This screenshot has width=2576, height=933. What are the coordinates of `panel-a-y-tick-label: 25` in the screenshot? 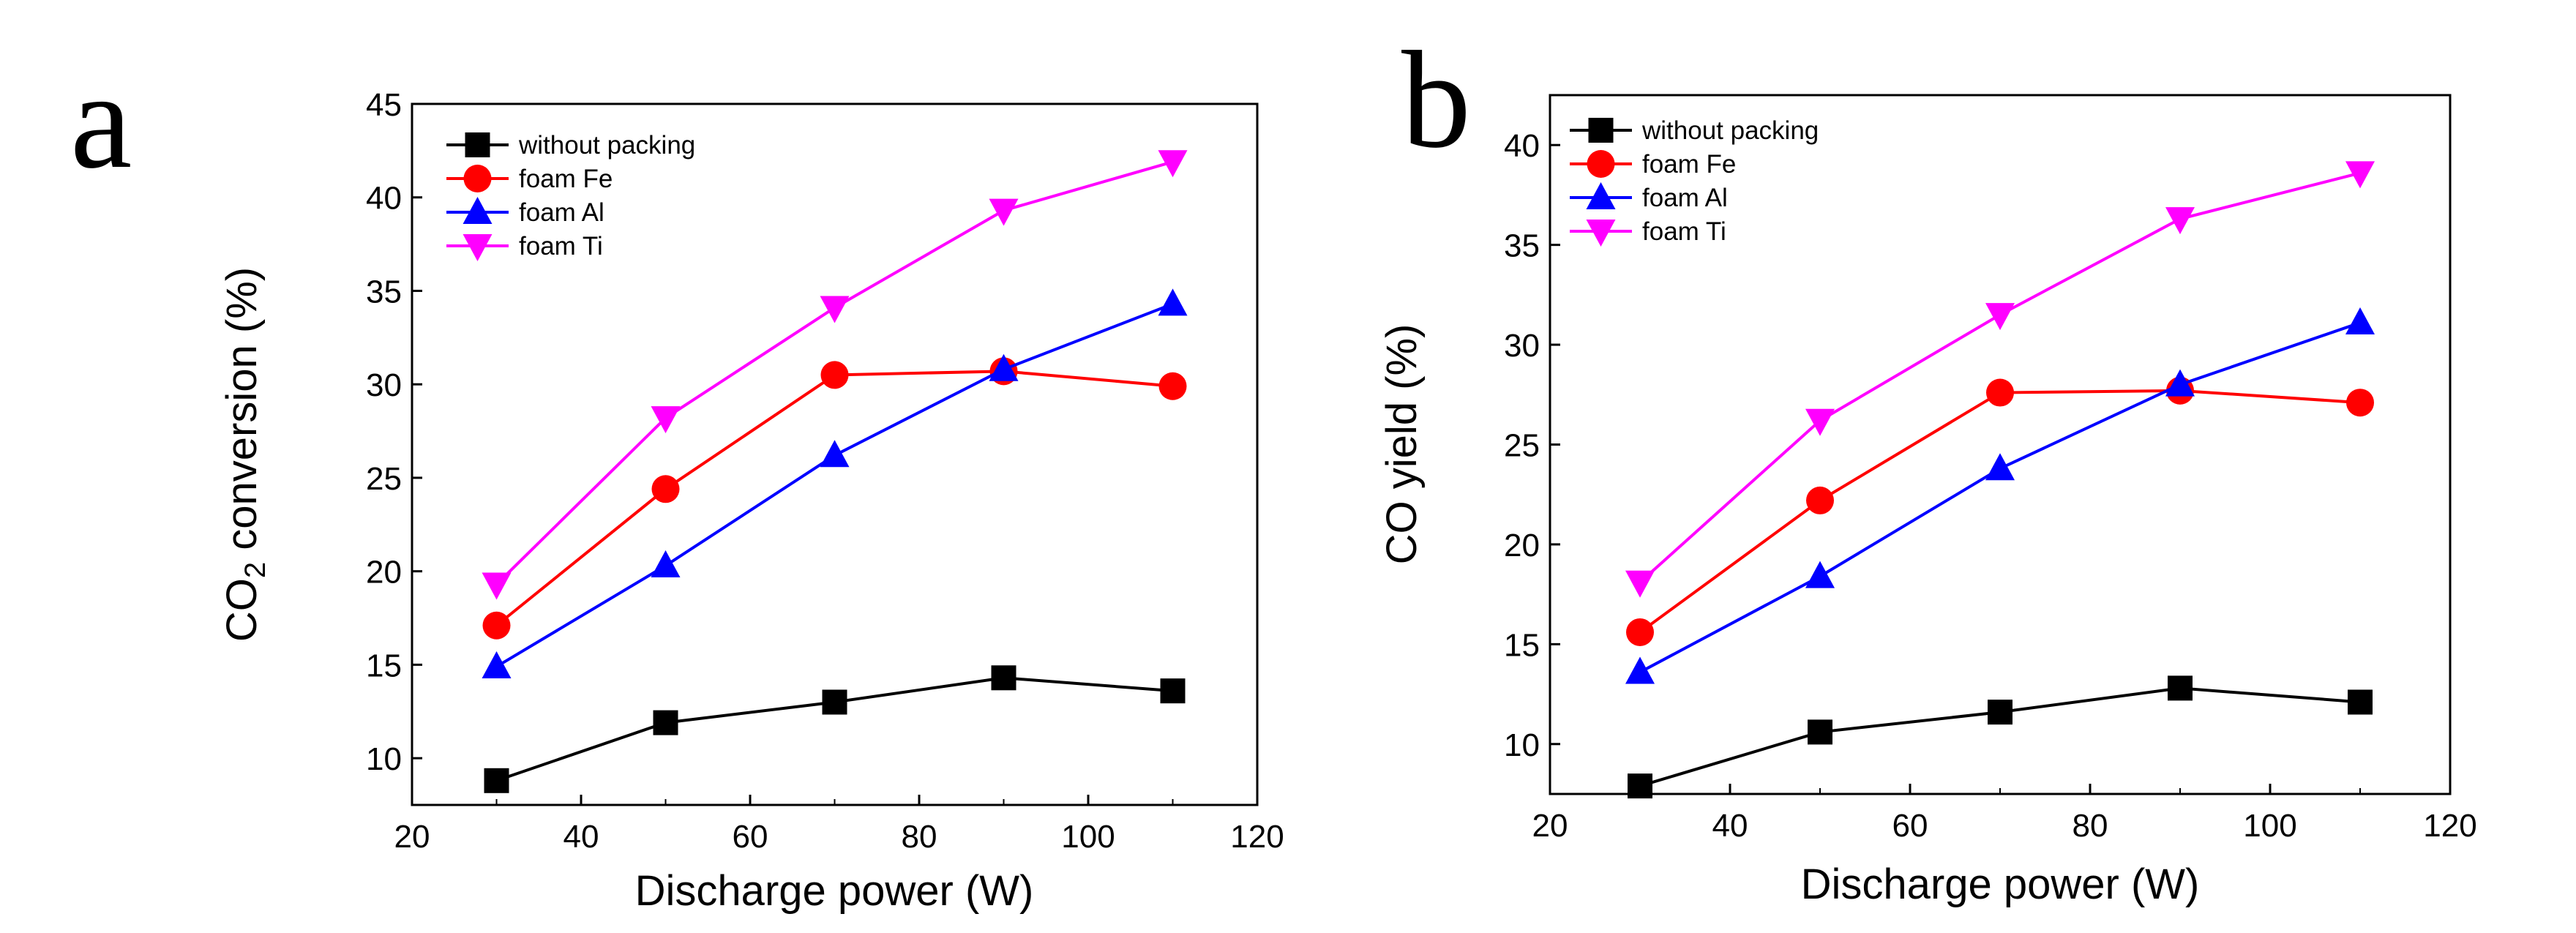 It's located at (384, 479).